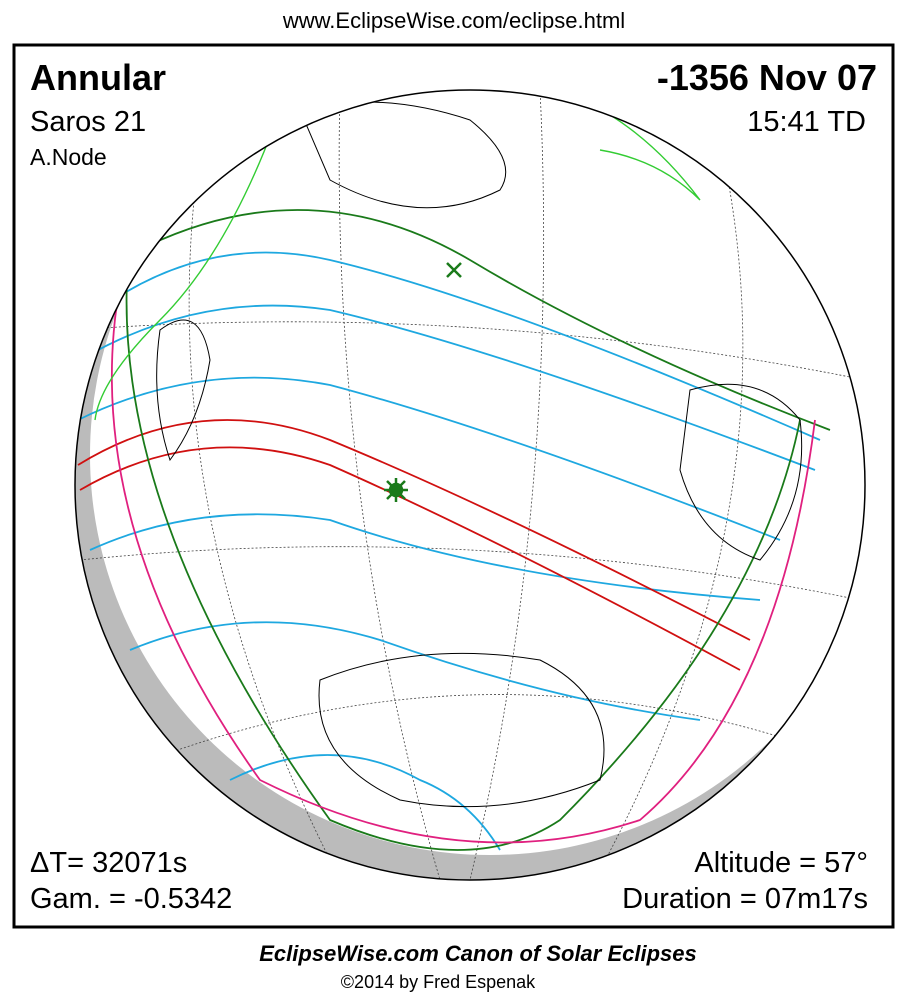  I want to click on time: 15:41 TD, so click(806, 122).